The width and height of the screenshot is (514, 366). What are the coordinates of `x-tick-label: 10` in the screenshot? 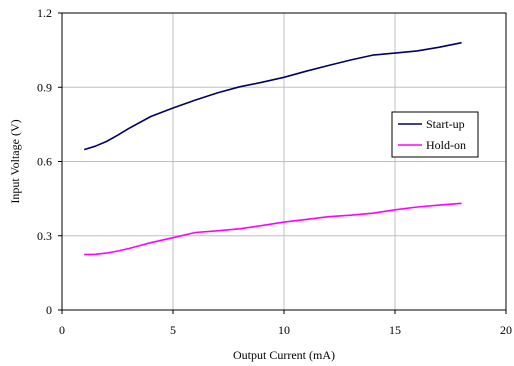 It's located at (284, 330).